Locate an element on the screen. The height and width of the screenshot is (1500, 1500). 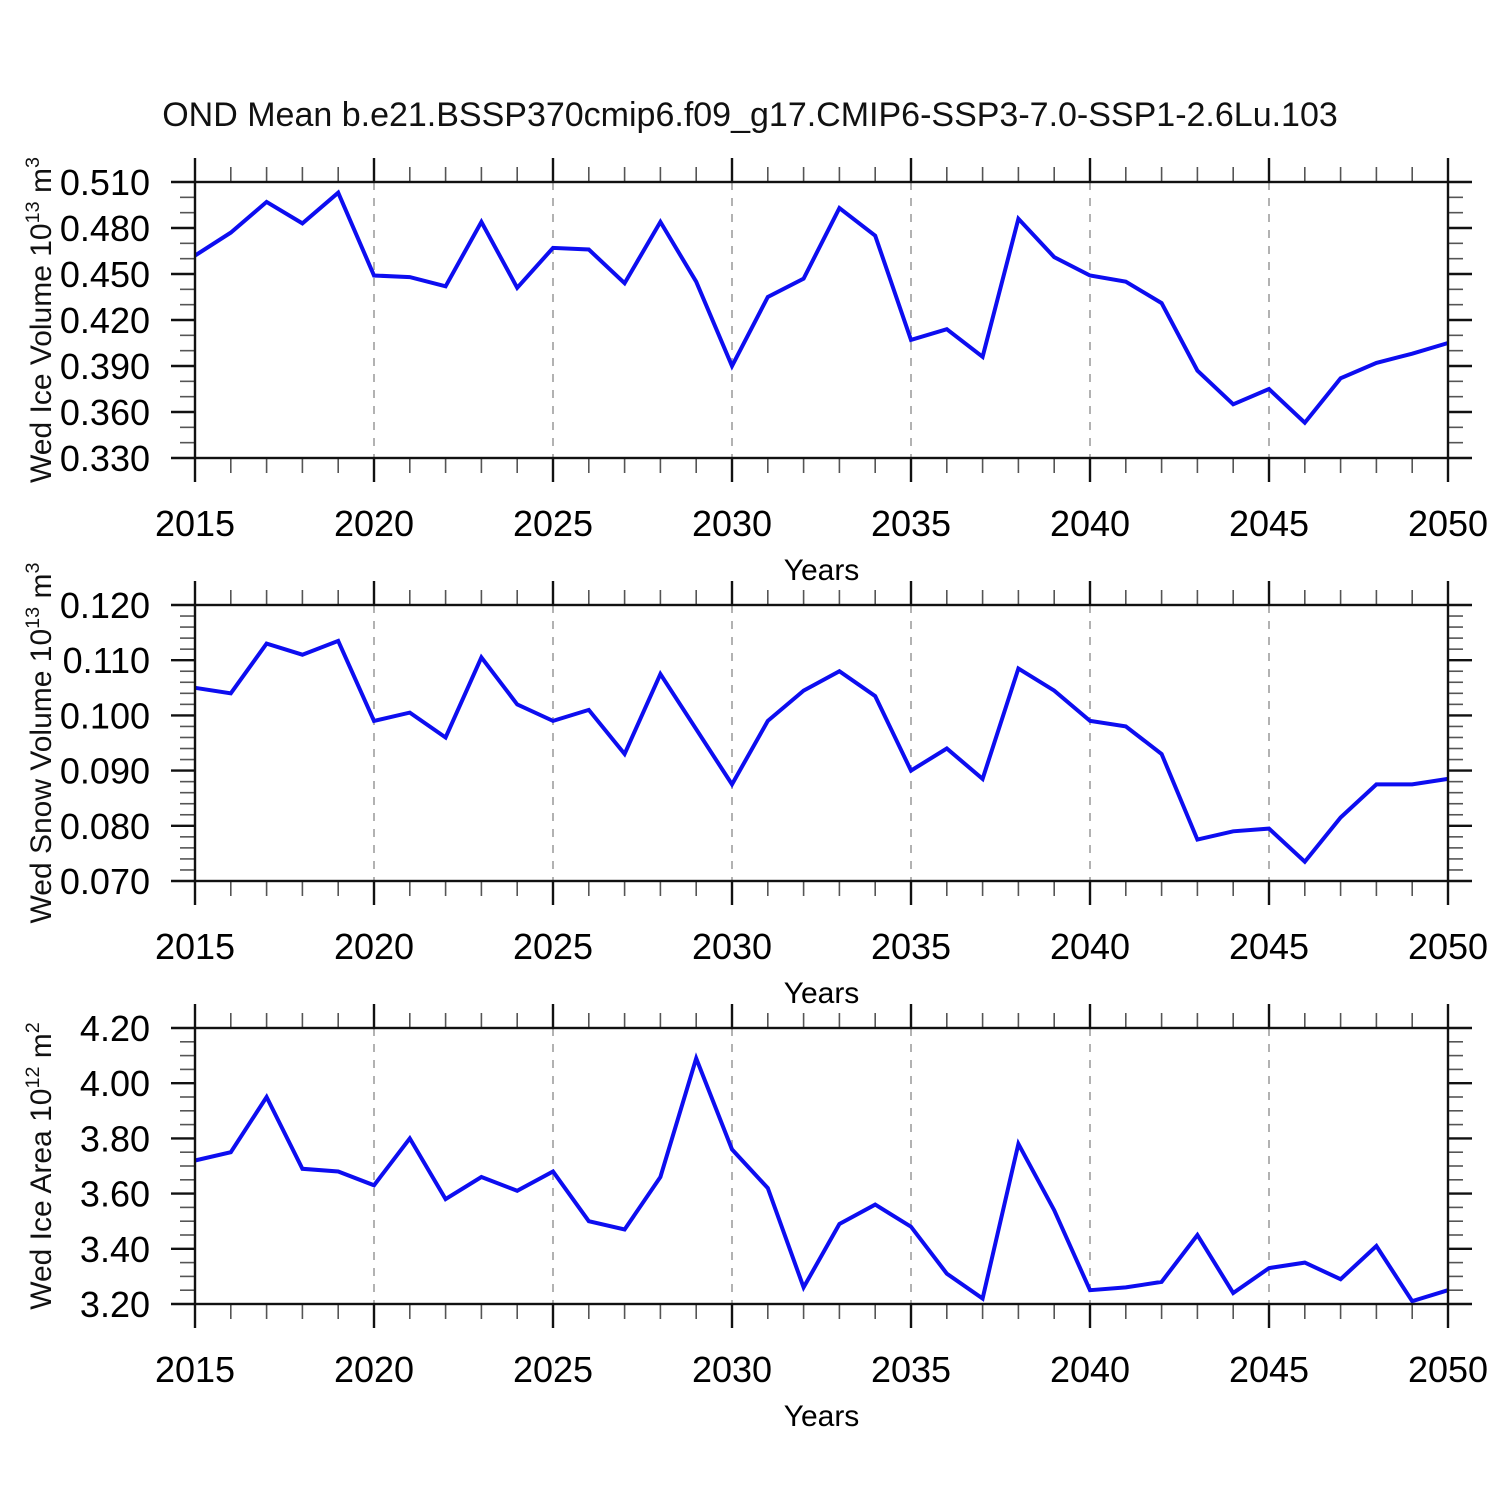
y-tick-label: 4.00 is located at coordinates (115, 1083).